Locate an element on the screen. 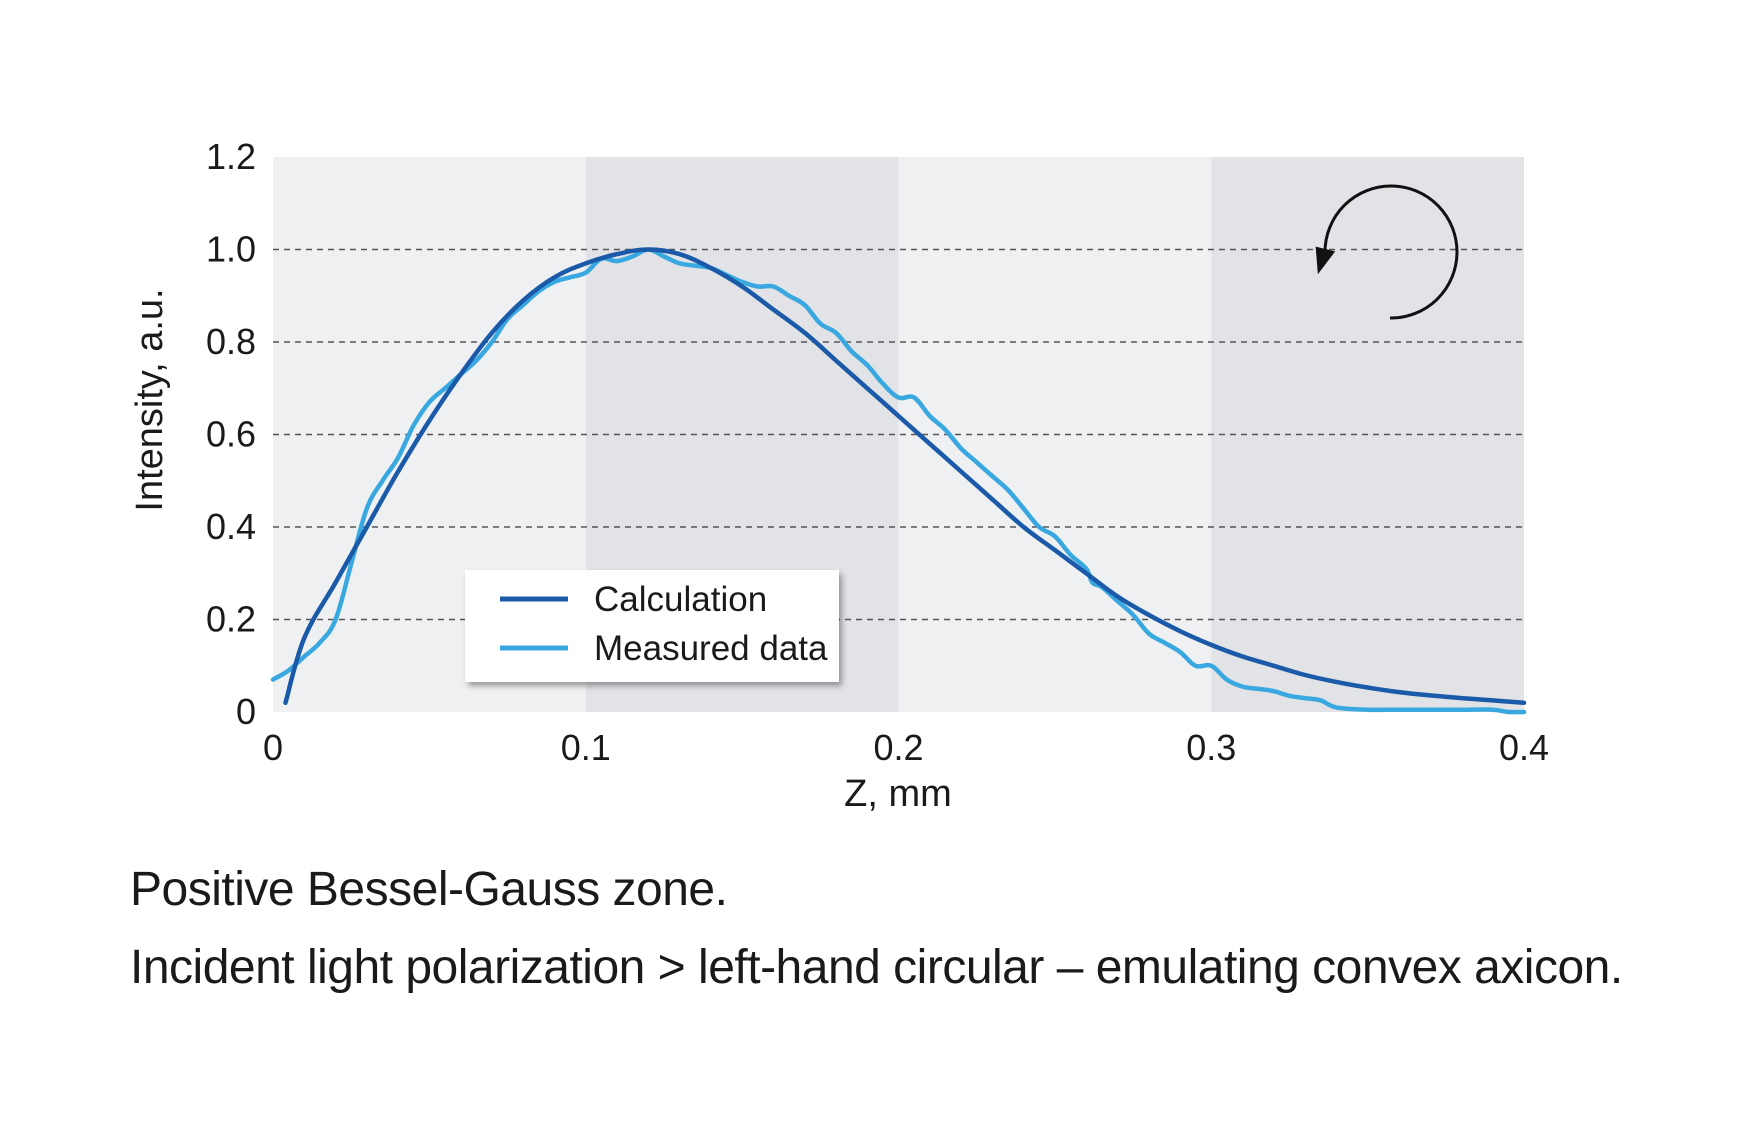 Image resolution: width=1749 pixels, height=1123 pixels. circular-arrow-icon is located at coordinates (1387, 252).